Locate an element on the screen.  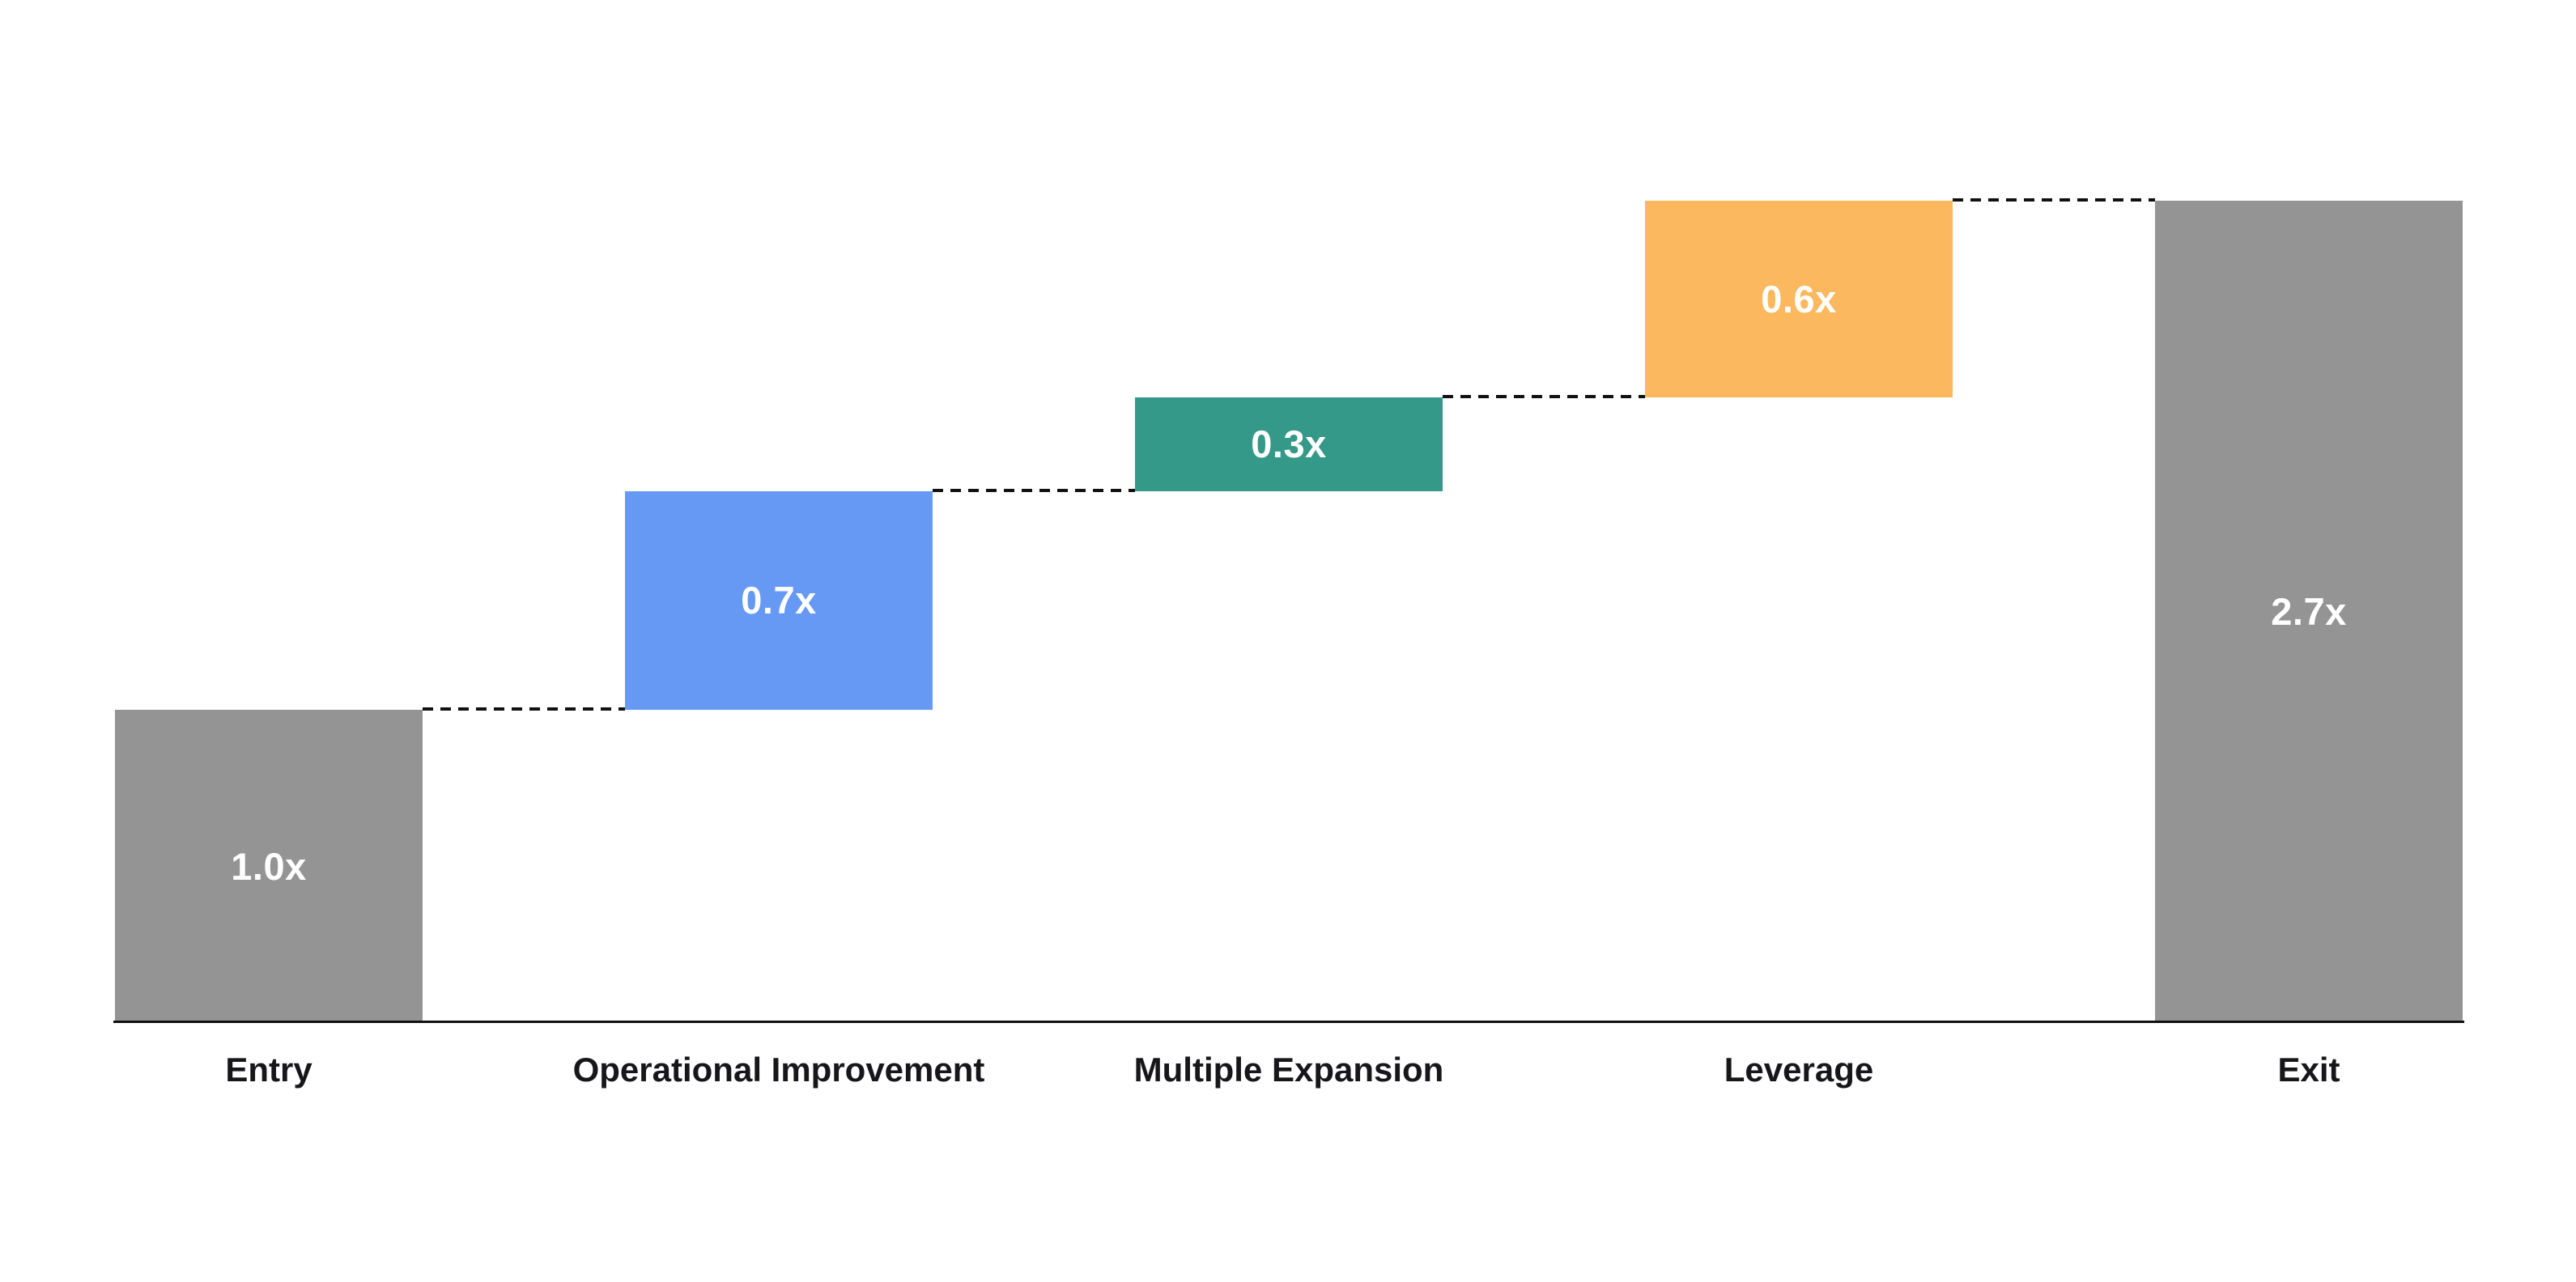
bar-value-label-operational-improvement: 0.7x is located at coordinates (779, 601).